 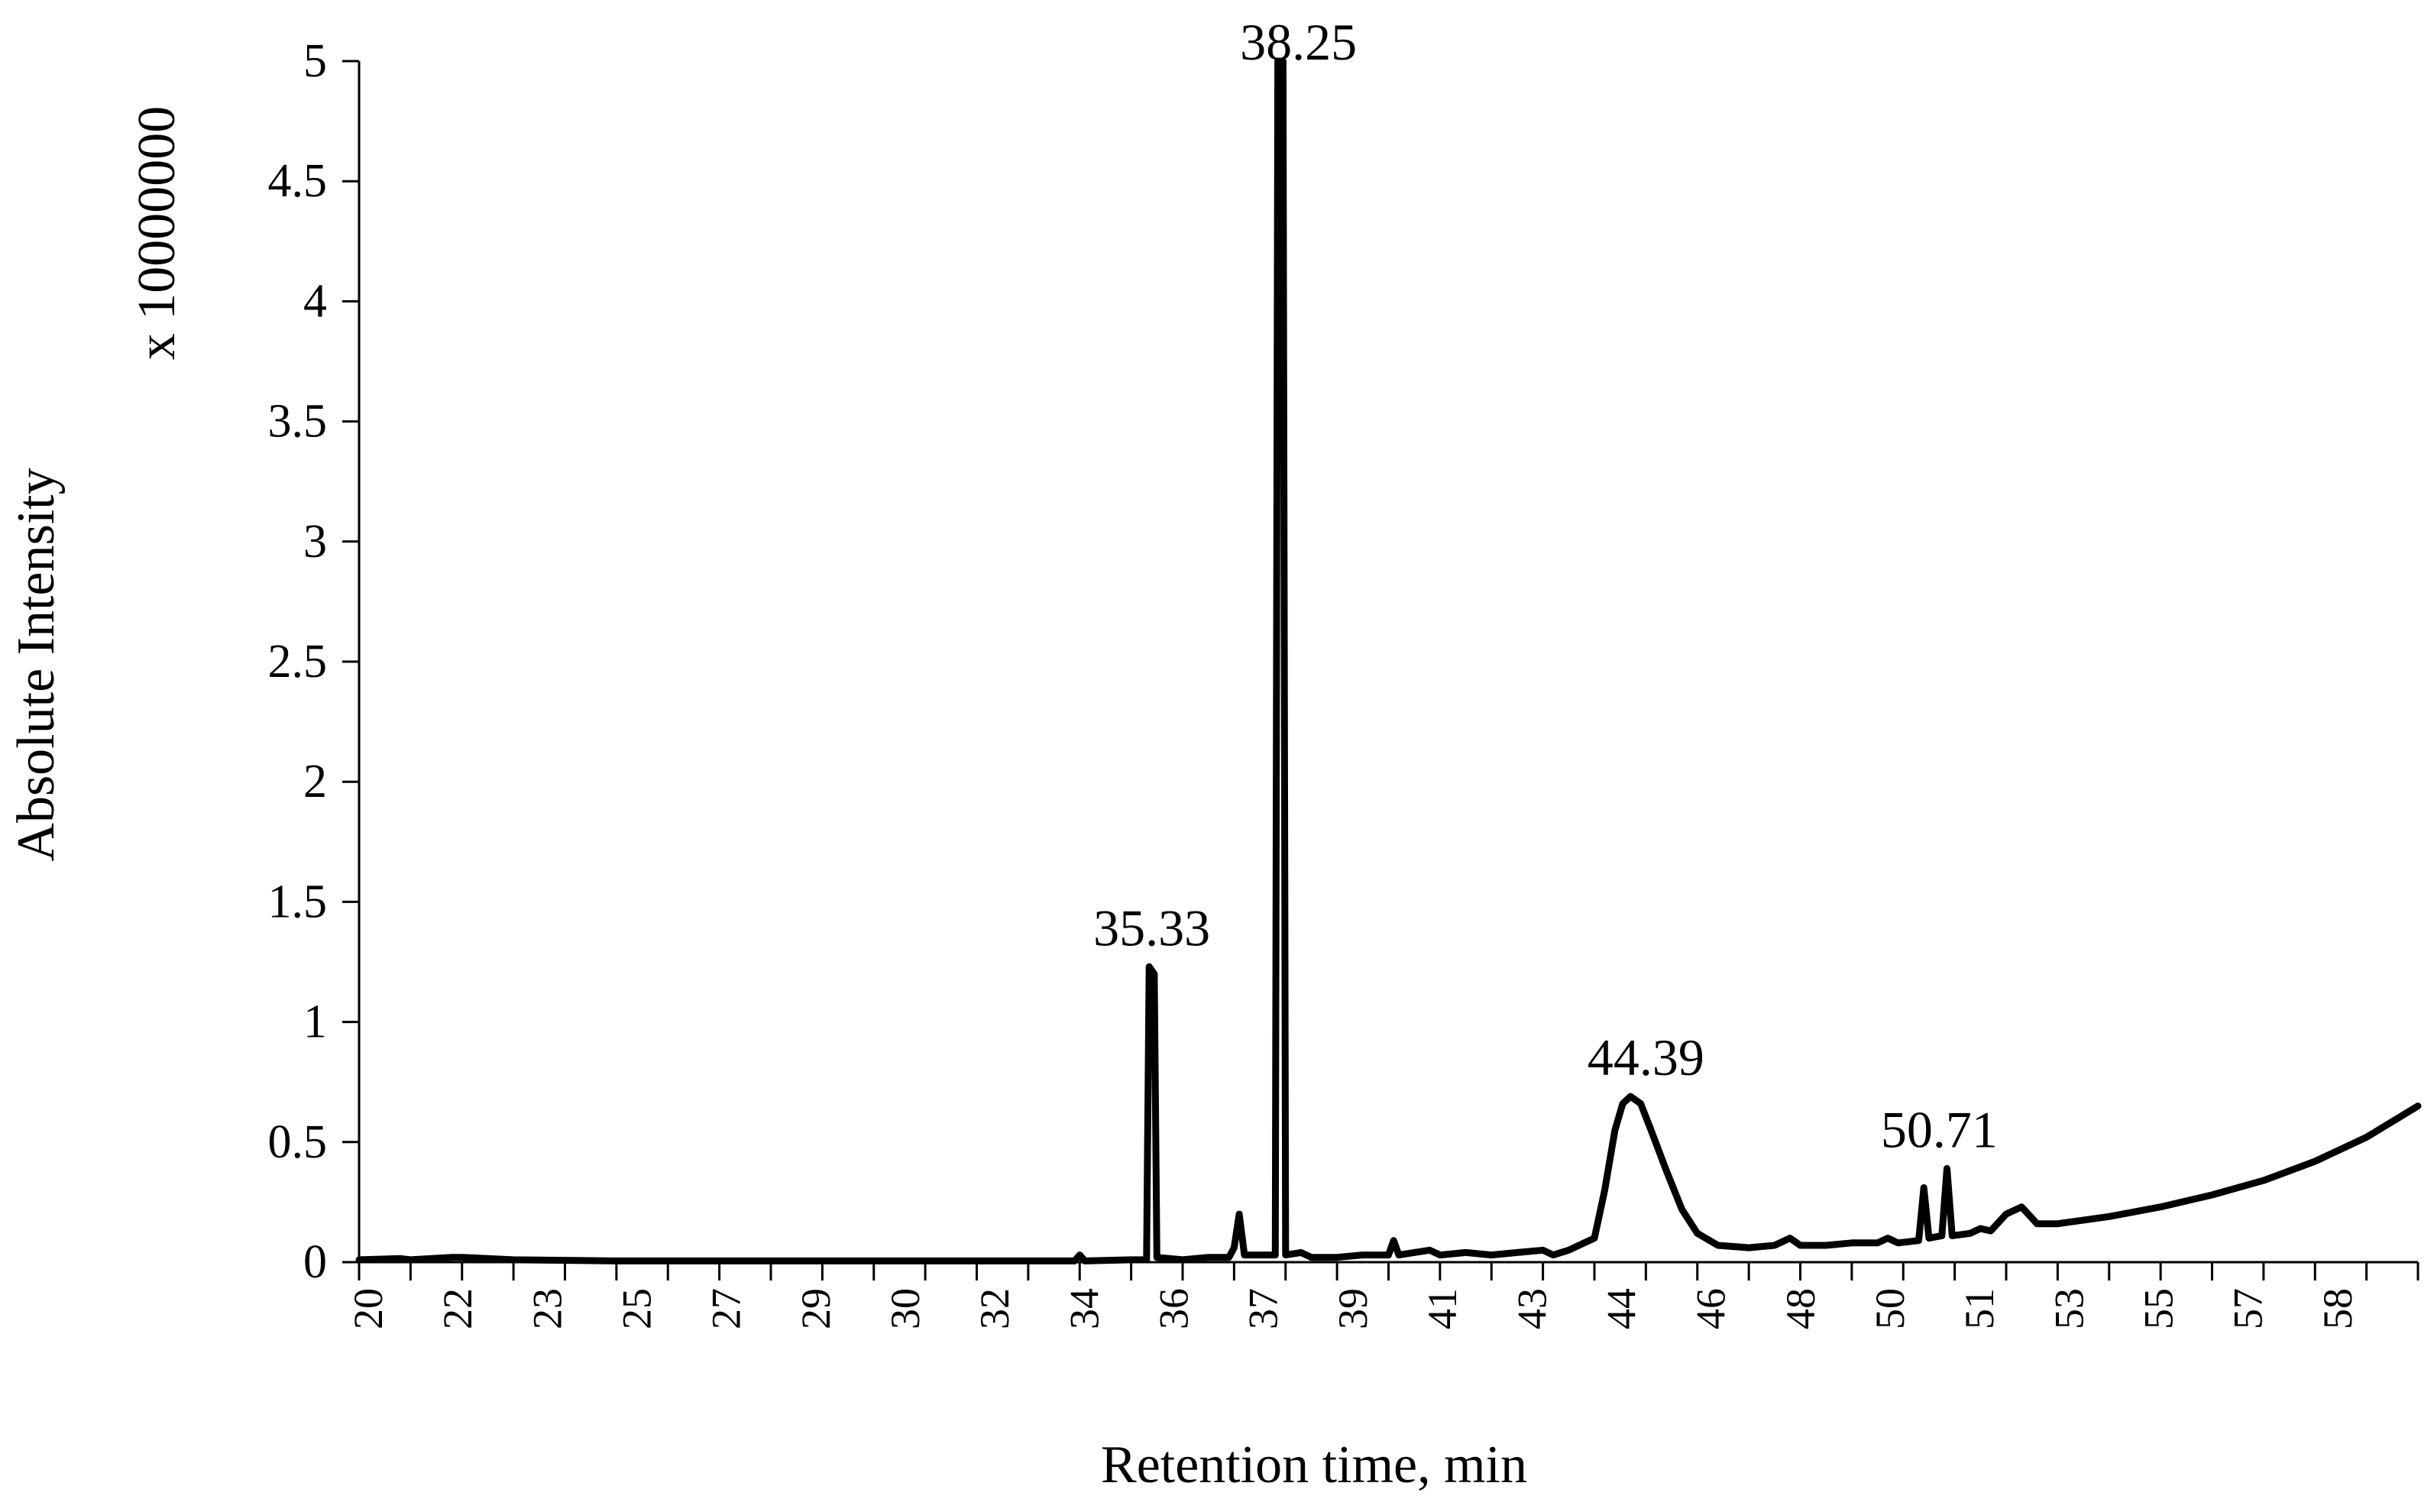 I want to click on y-tick-label: 3, so click(x=315, y=542).